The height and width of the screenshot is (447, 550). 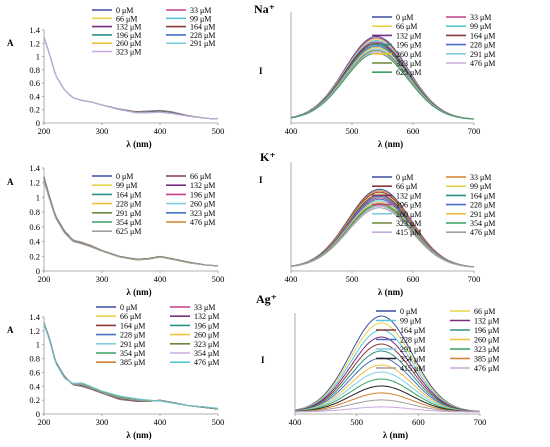 I want to click on y-axis-label: I, so click(x=261, y=180).